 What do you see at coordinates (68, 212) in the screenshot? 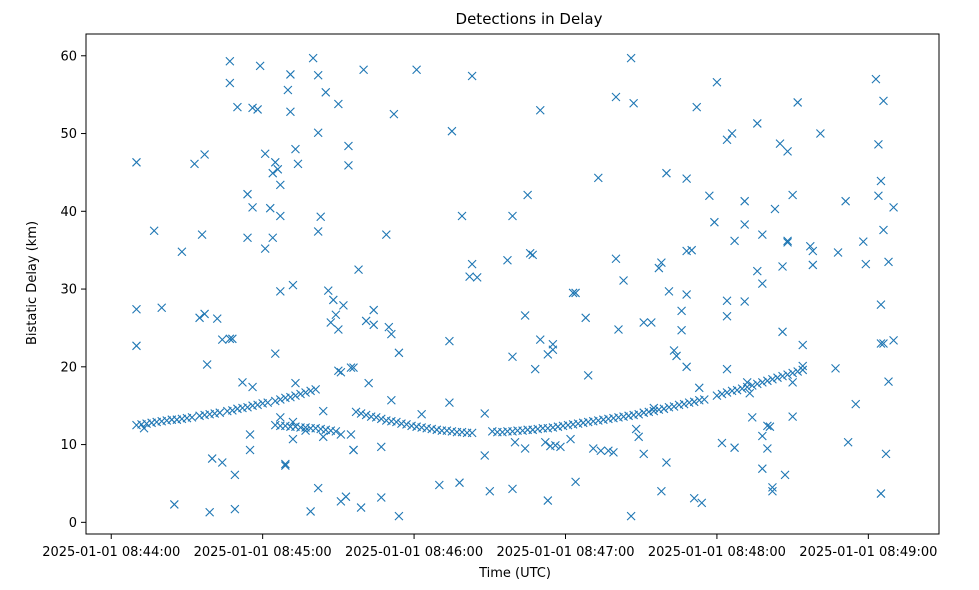
I see `y-tick-label: 40` at bounding box center [68, 212].